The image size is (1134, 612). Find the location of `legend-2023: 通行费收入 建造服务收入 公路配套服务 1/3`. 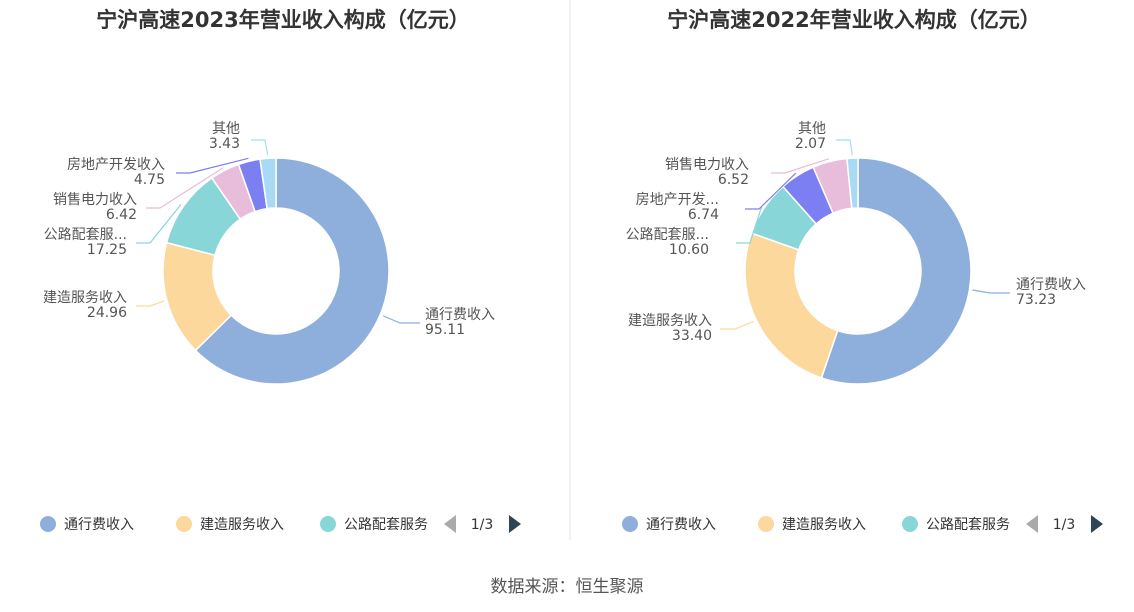

legend-2023: 通行费收入 建造服务收入 公路配套服务 1/3 is located at coordinates (280, 524).